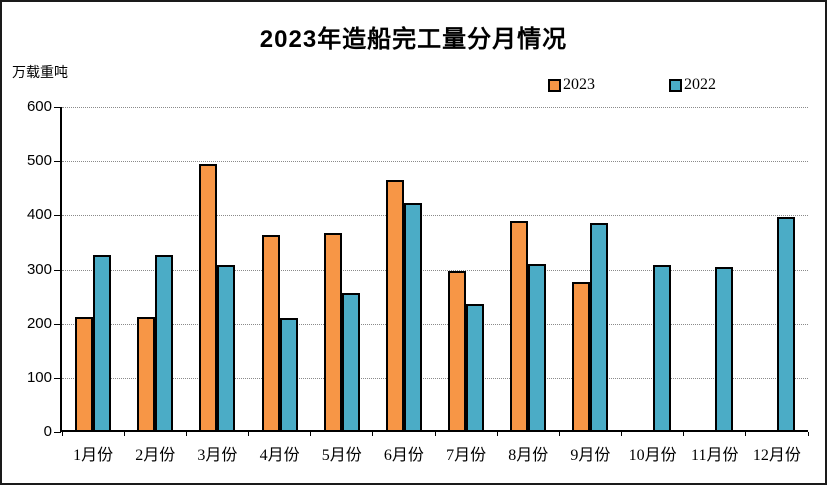 This screenshot has height=485, width=827. What do you see at coordinates (435, 431) in the screenshot?
I see `x-axis-line` at bounding box center [435, 431].